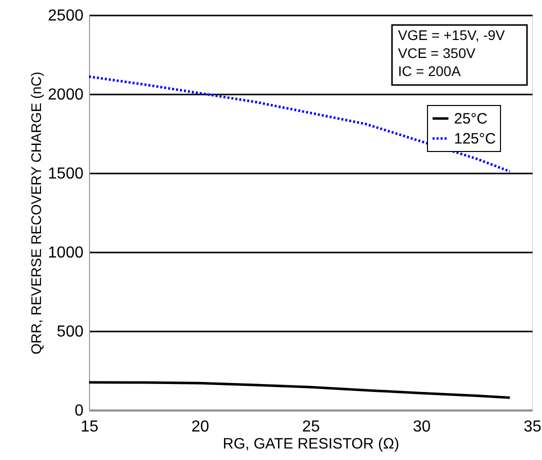 Image resolution: width=542 pixels, height=460 pixels. I want to click on x-tick-label: 25, so click(311, 427).